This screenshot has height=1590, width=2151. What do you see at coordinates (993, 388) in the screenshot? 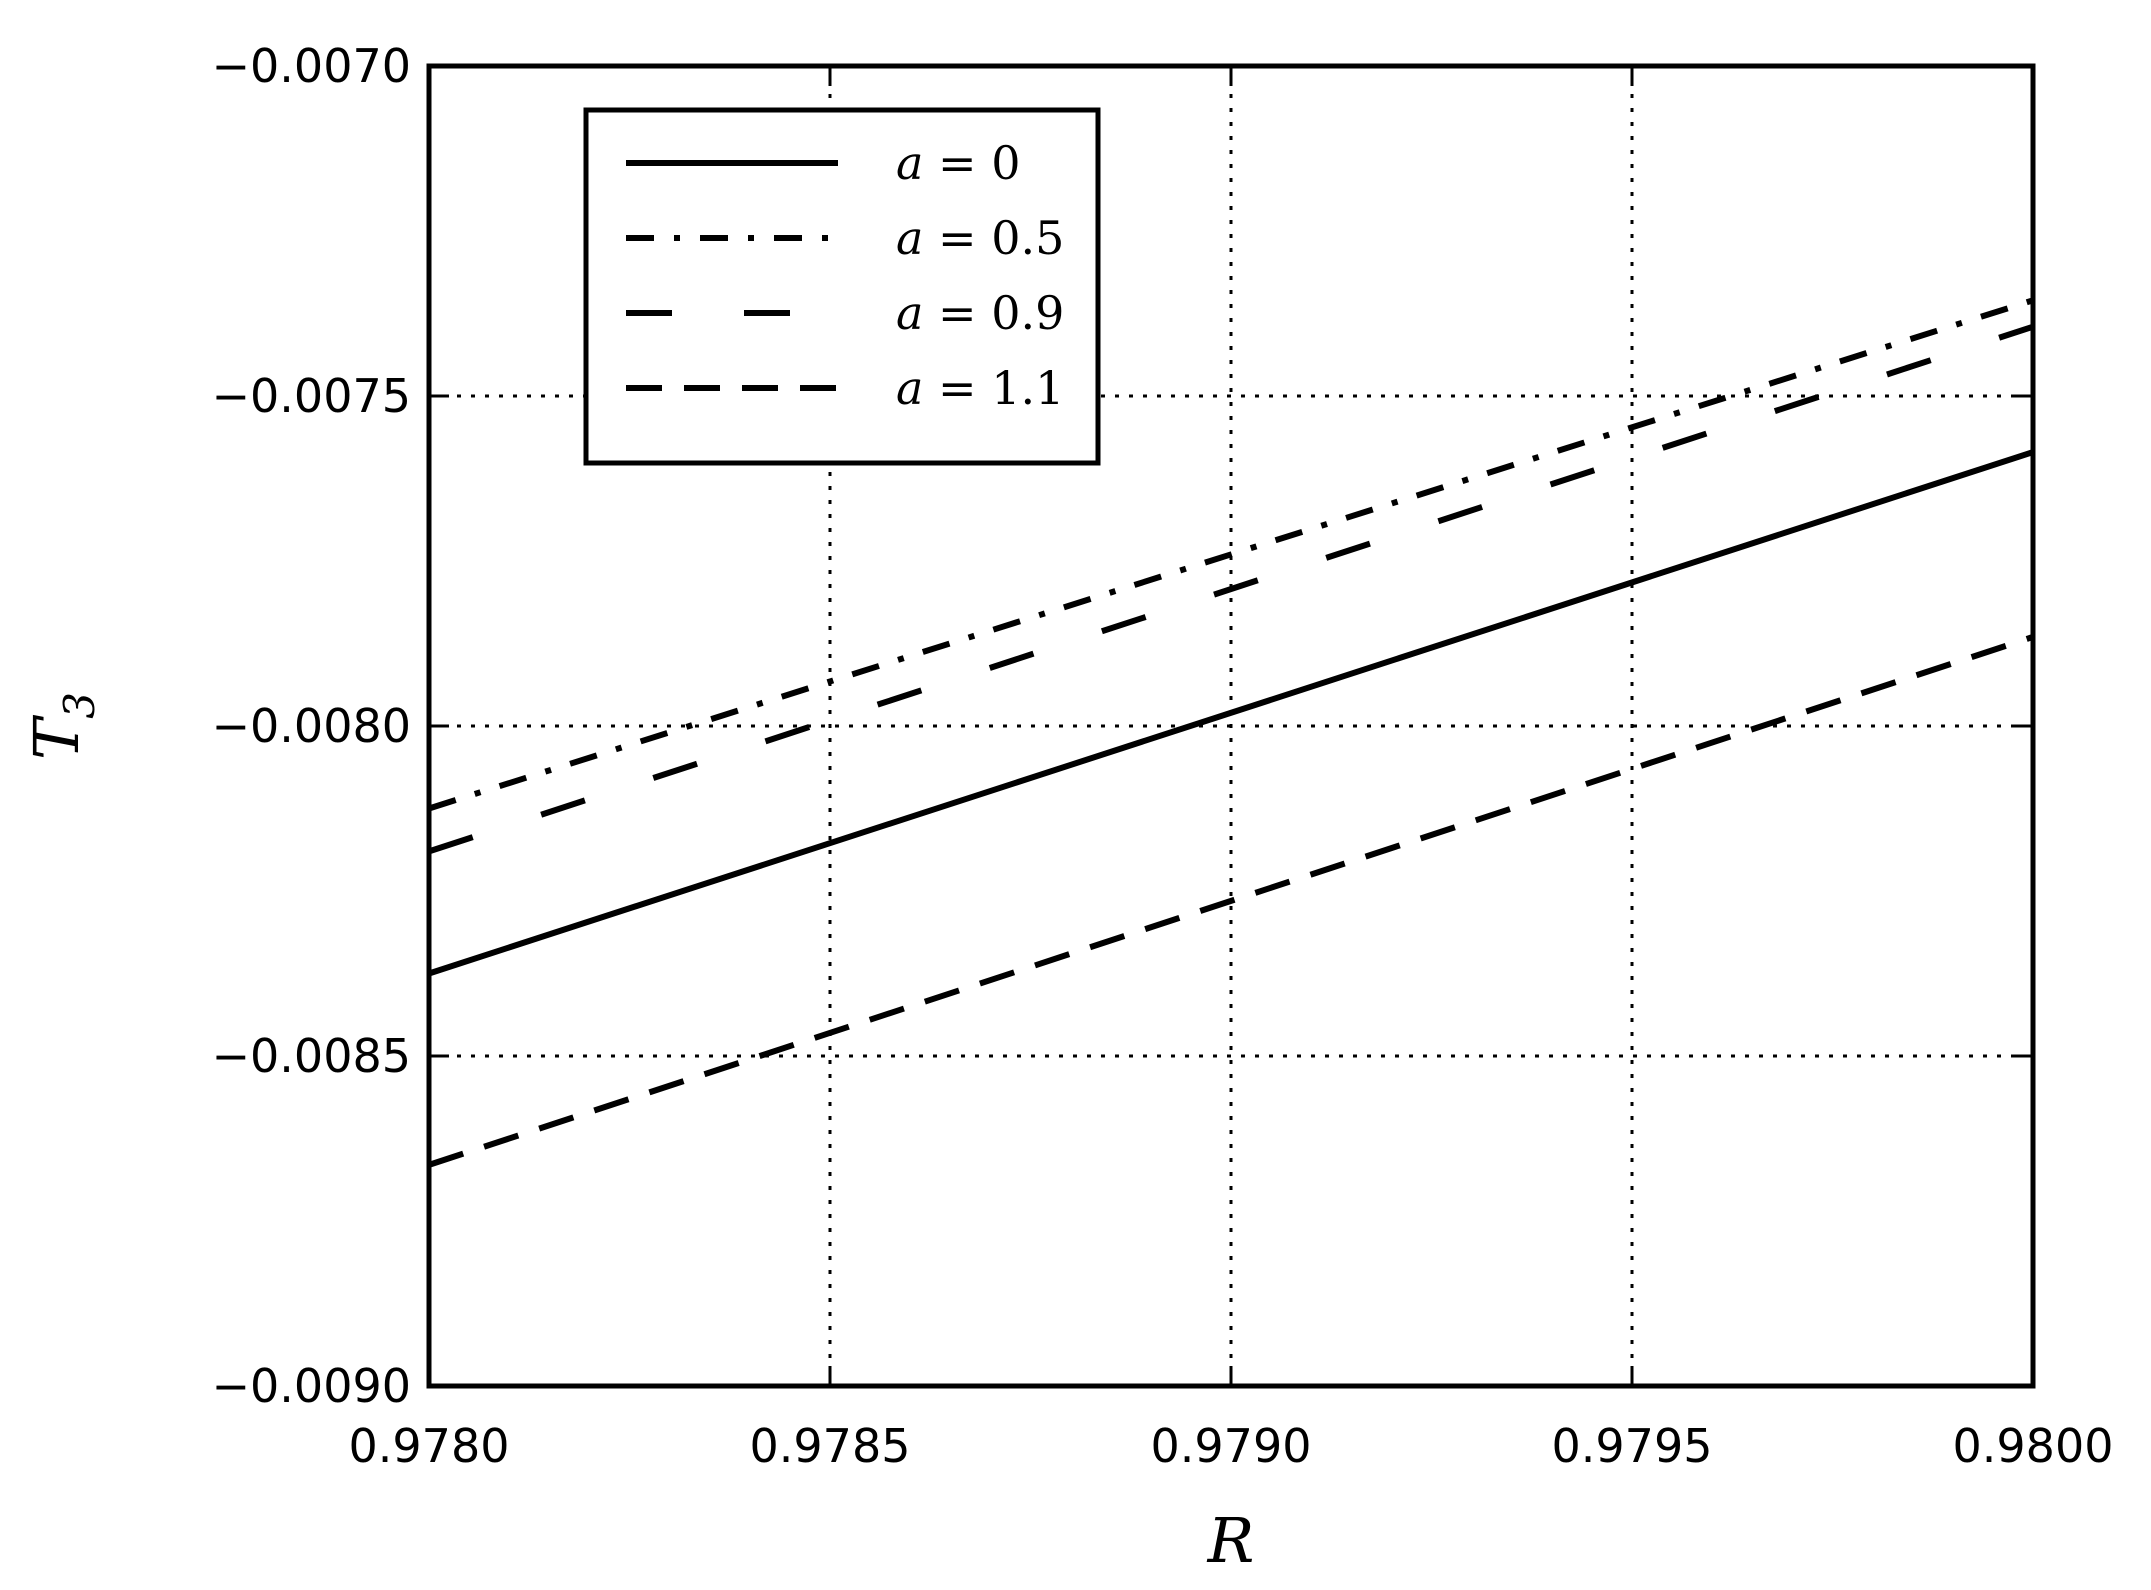
I see `legend-label-value: = 1.1` at bounding box center [993, 388].